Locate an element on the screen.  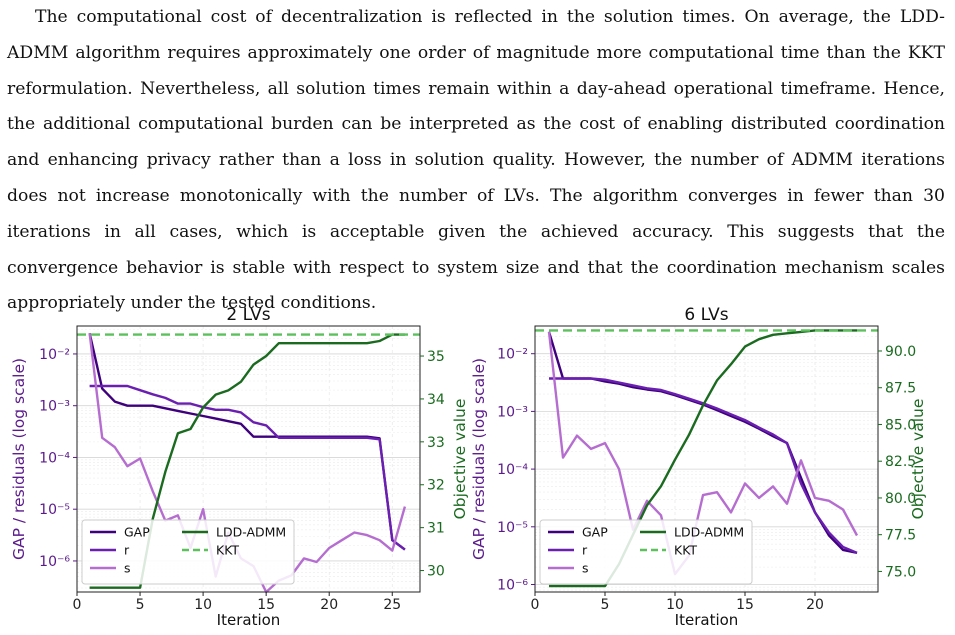
y-right-tick-label: 32 is located at coordinates (436, 486).